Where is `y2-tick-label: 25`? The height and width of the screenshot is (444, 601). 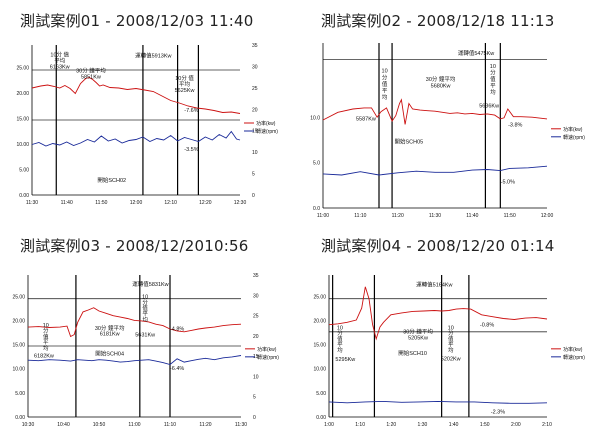
y2-tick-label: 25 is located at coordinates (255, 89).